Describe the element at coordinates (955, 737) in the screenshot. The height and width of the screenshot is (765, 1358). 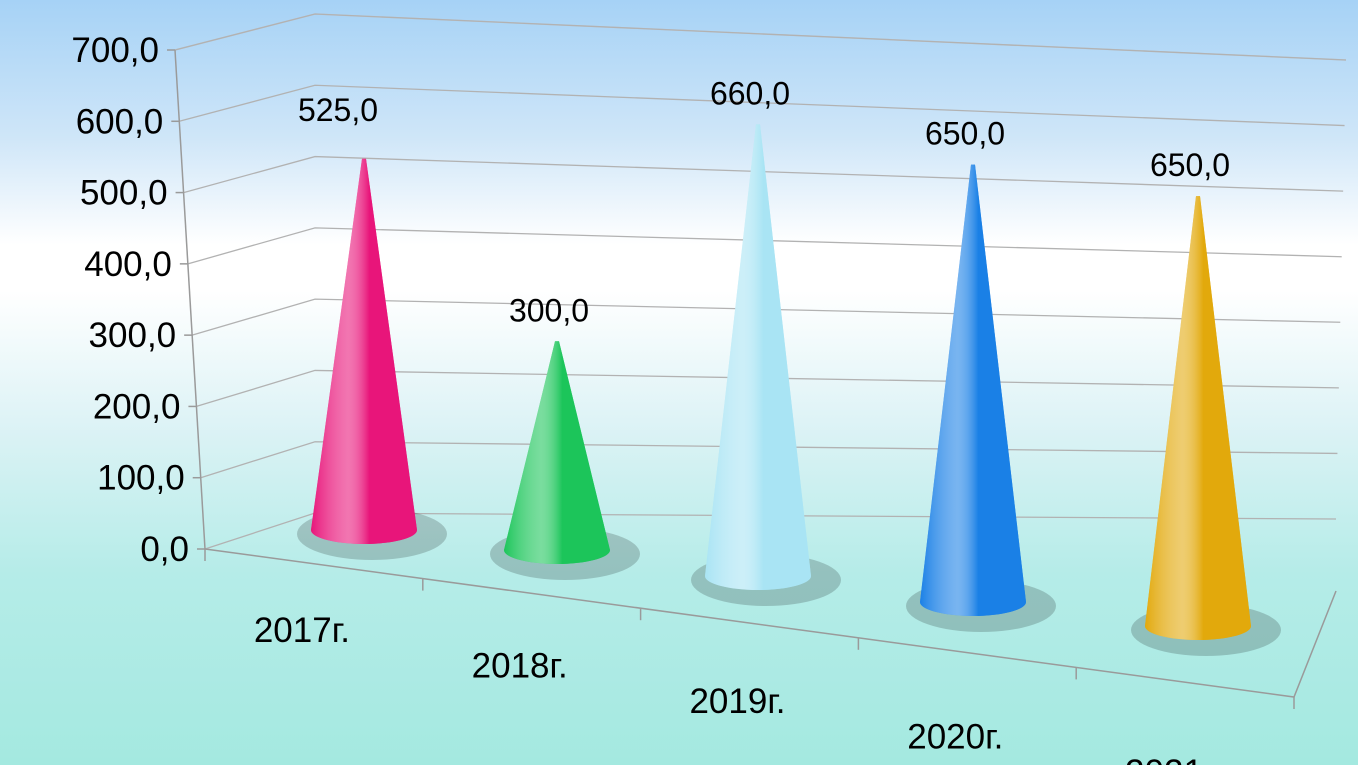
I see `x-tick-label: 2020г.` at that location.